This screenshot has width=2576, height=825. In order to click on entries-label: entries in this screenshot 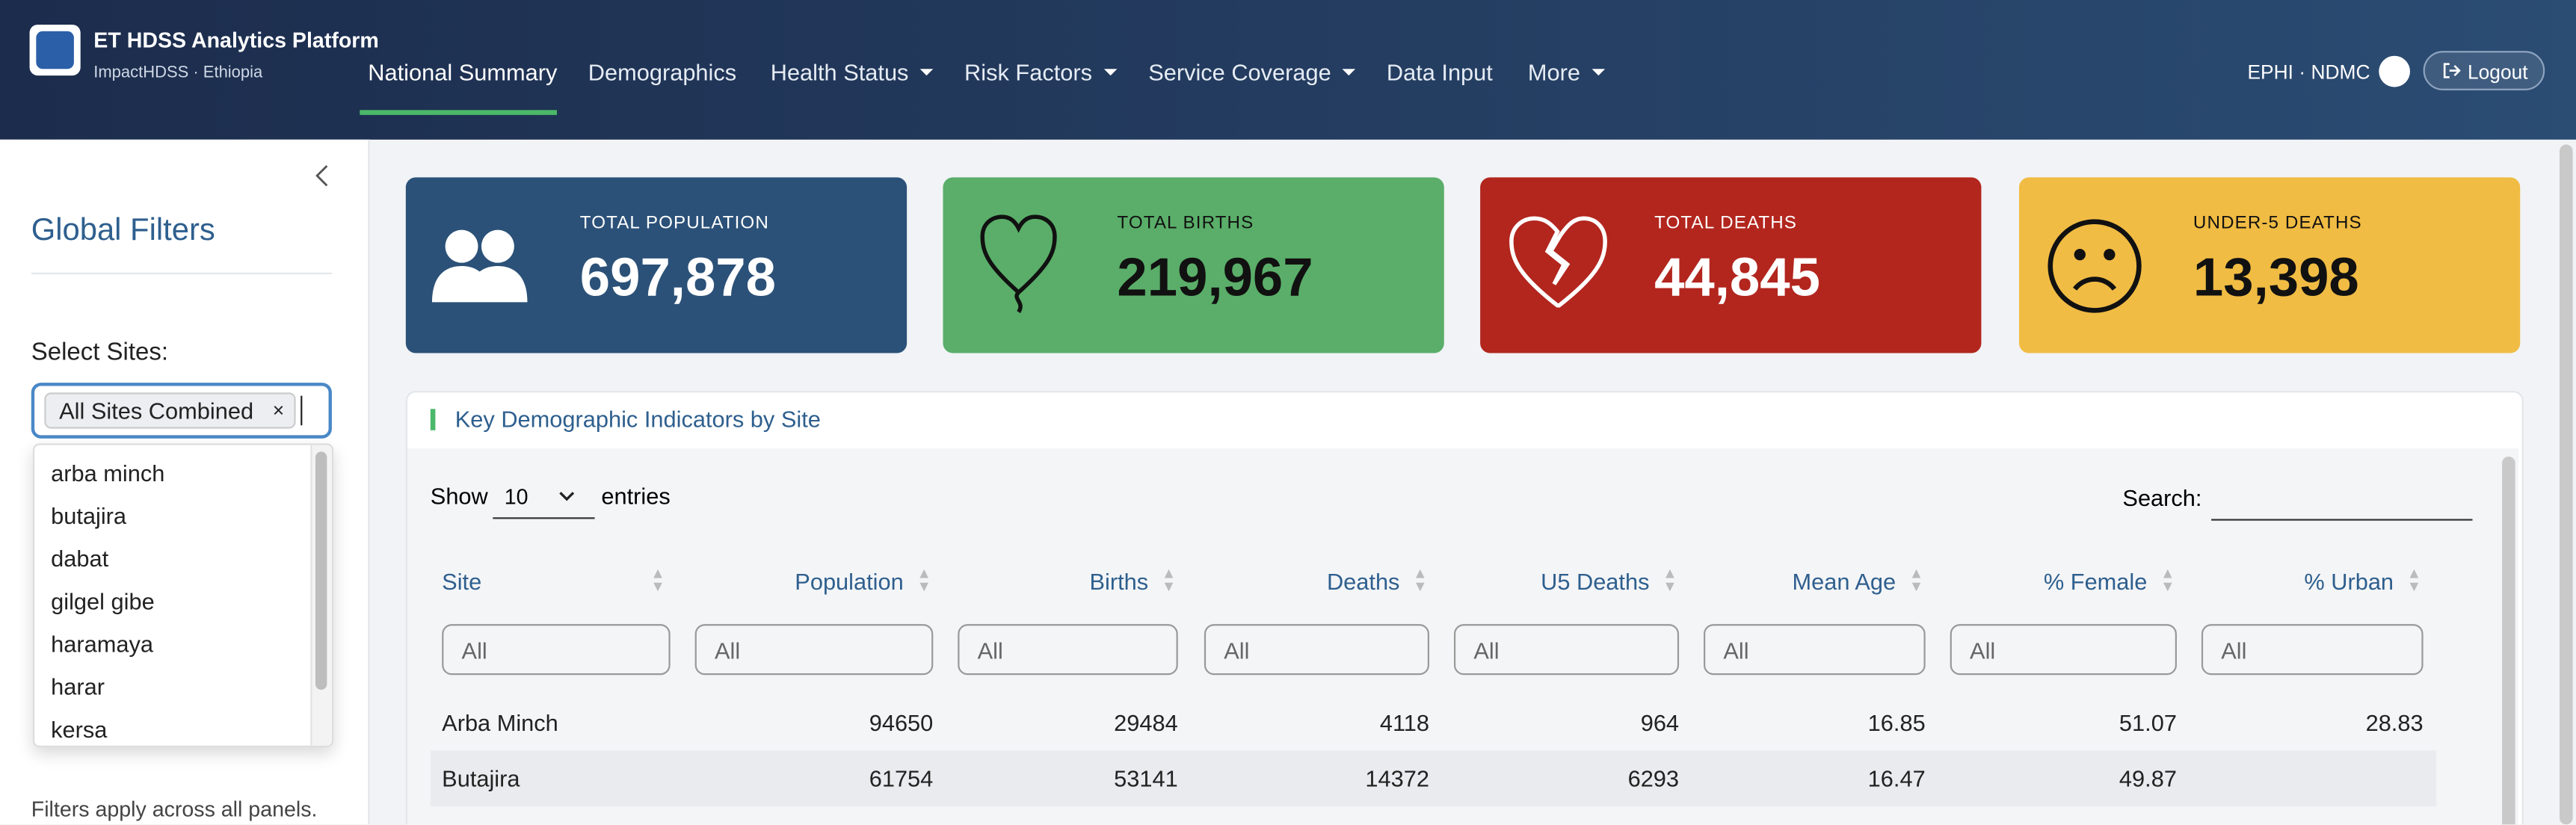, I will do `click(636, 496)`.